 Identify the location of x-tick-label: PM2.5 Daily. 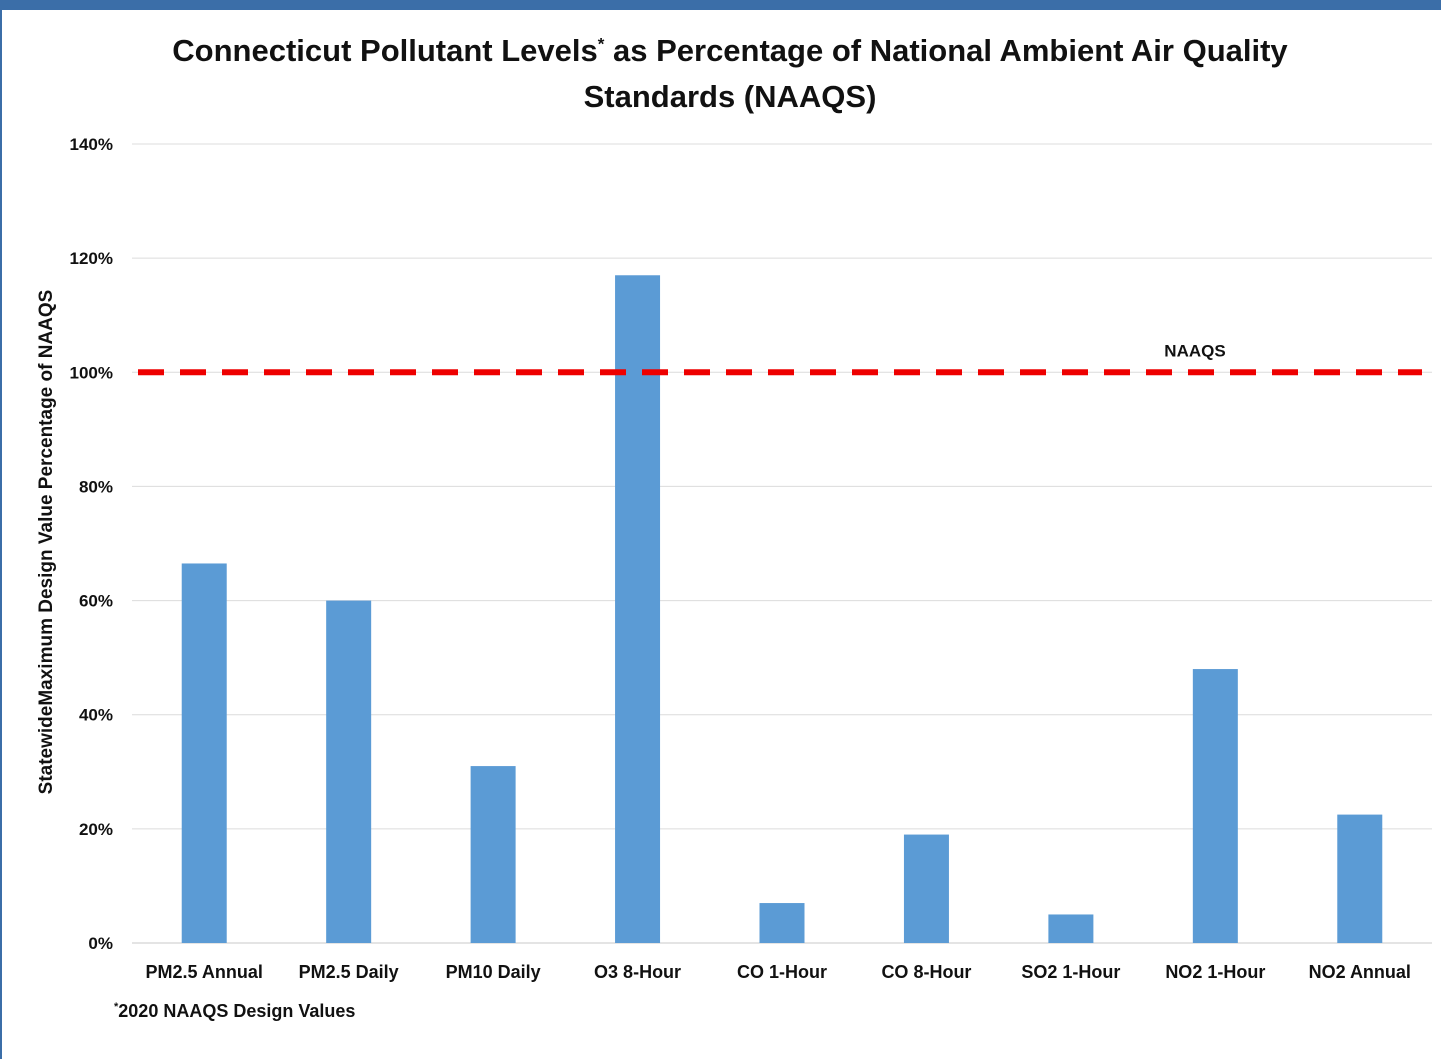
(349, 972).